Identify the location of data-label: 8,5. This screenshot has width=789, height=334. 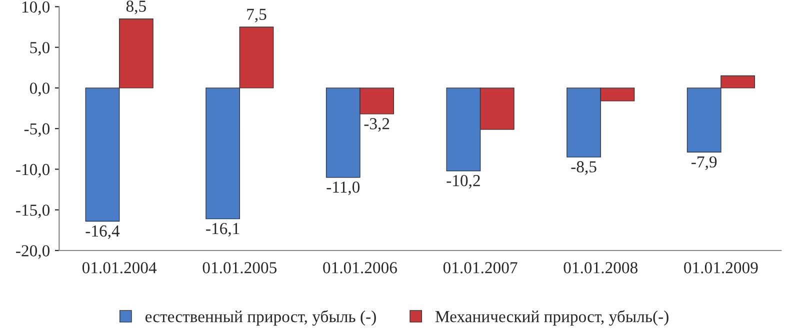
(136, 7).